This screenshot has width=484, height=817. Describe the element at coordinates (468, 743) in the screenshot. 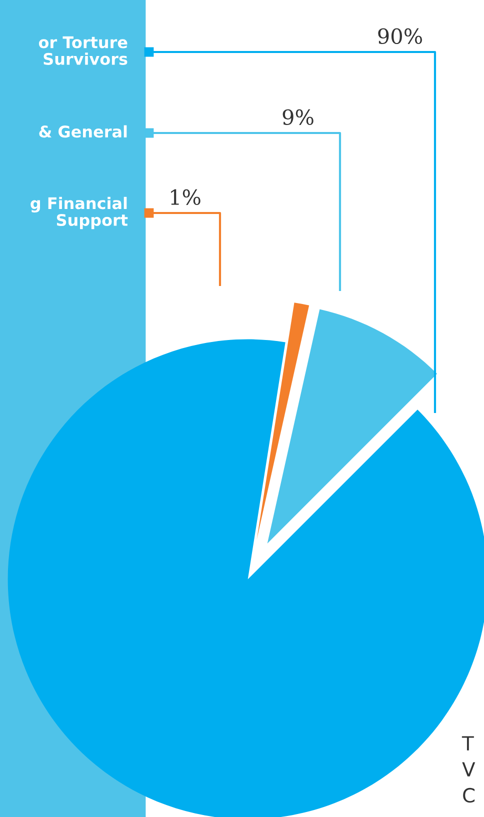

I see `text: T` at that location.